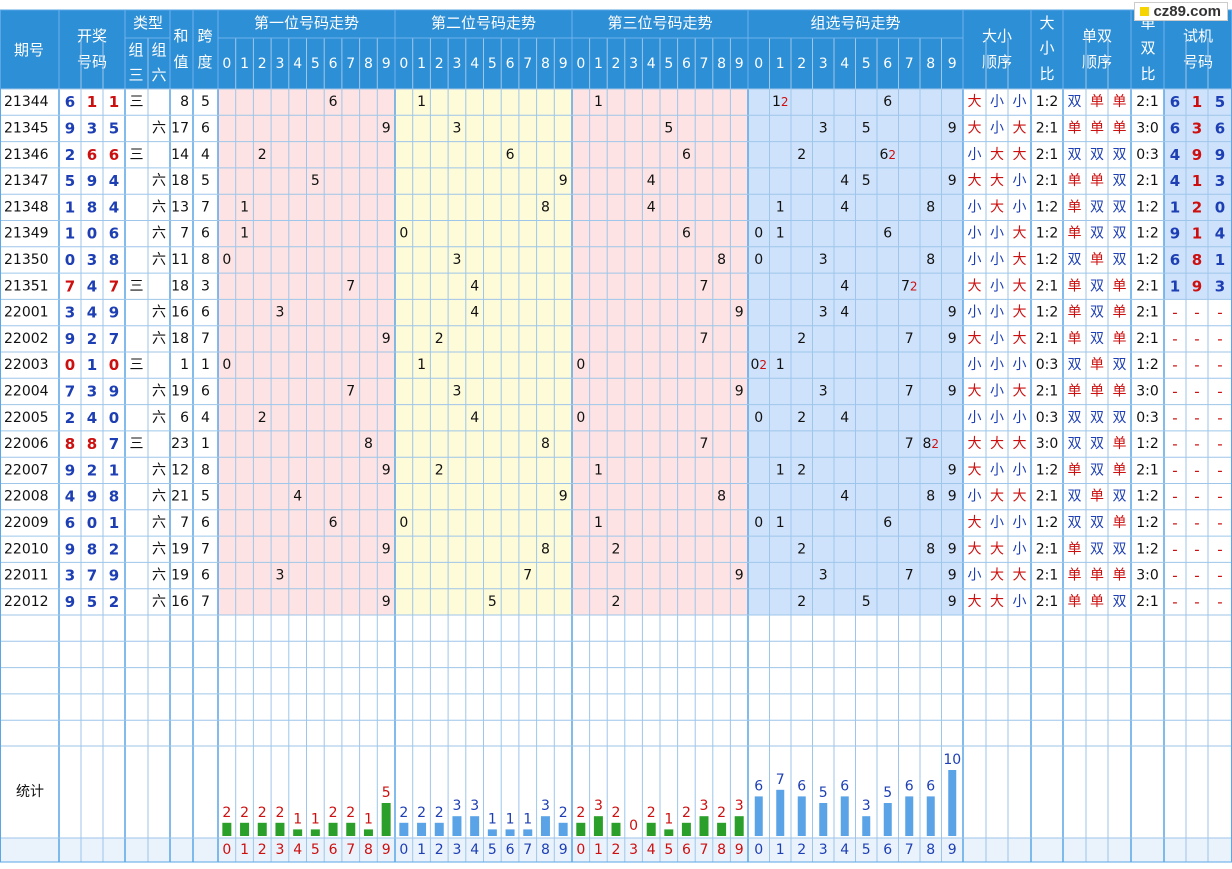 The height and width of the screenshot is (869, 1232). I want to click on header-oe-ratio: 双, so click(1147, 48).